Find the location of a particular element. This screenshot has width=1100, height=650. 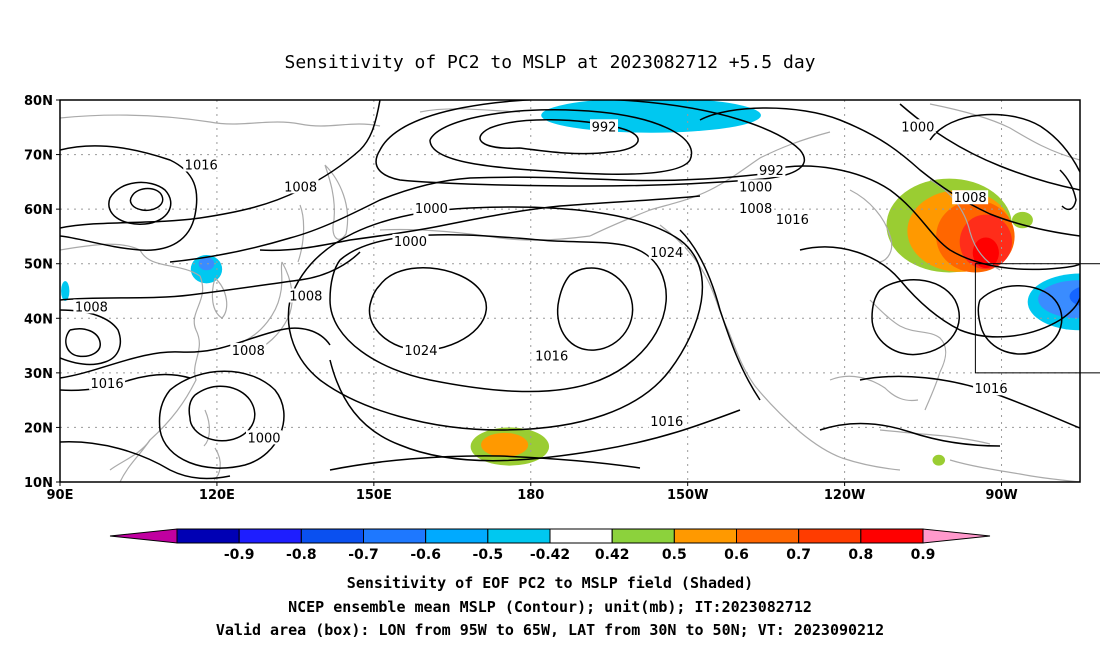

coastline-north-america-east is located at coordinates (908, 355).